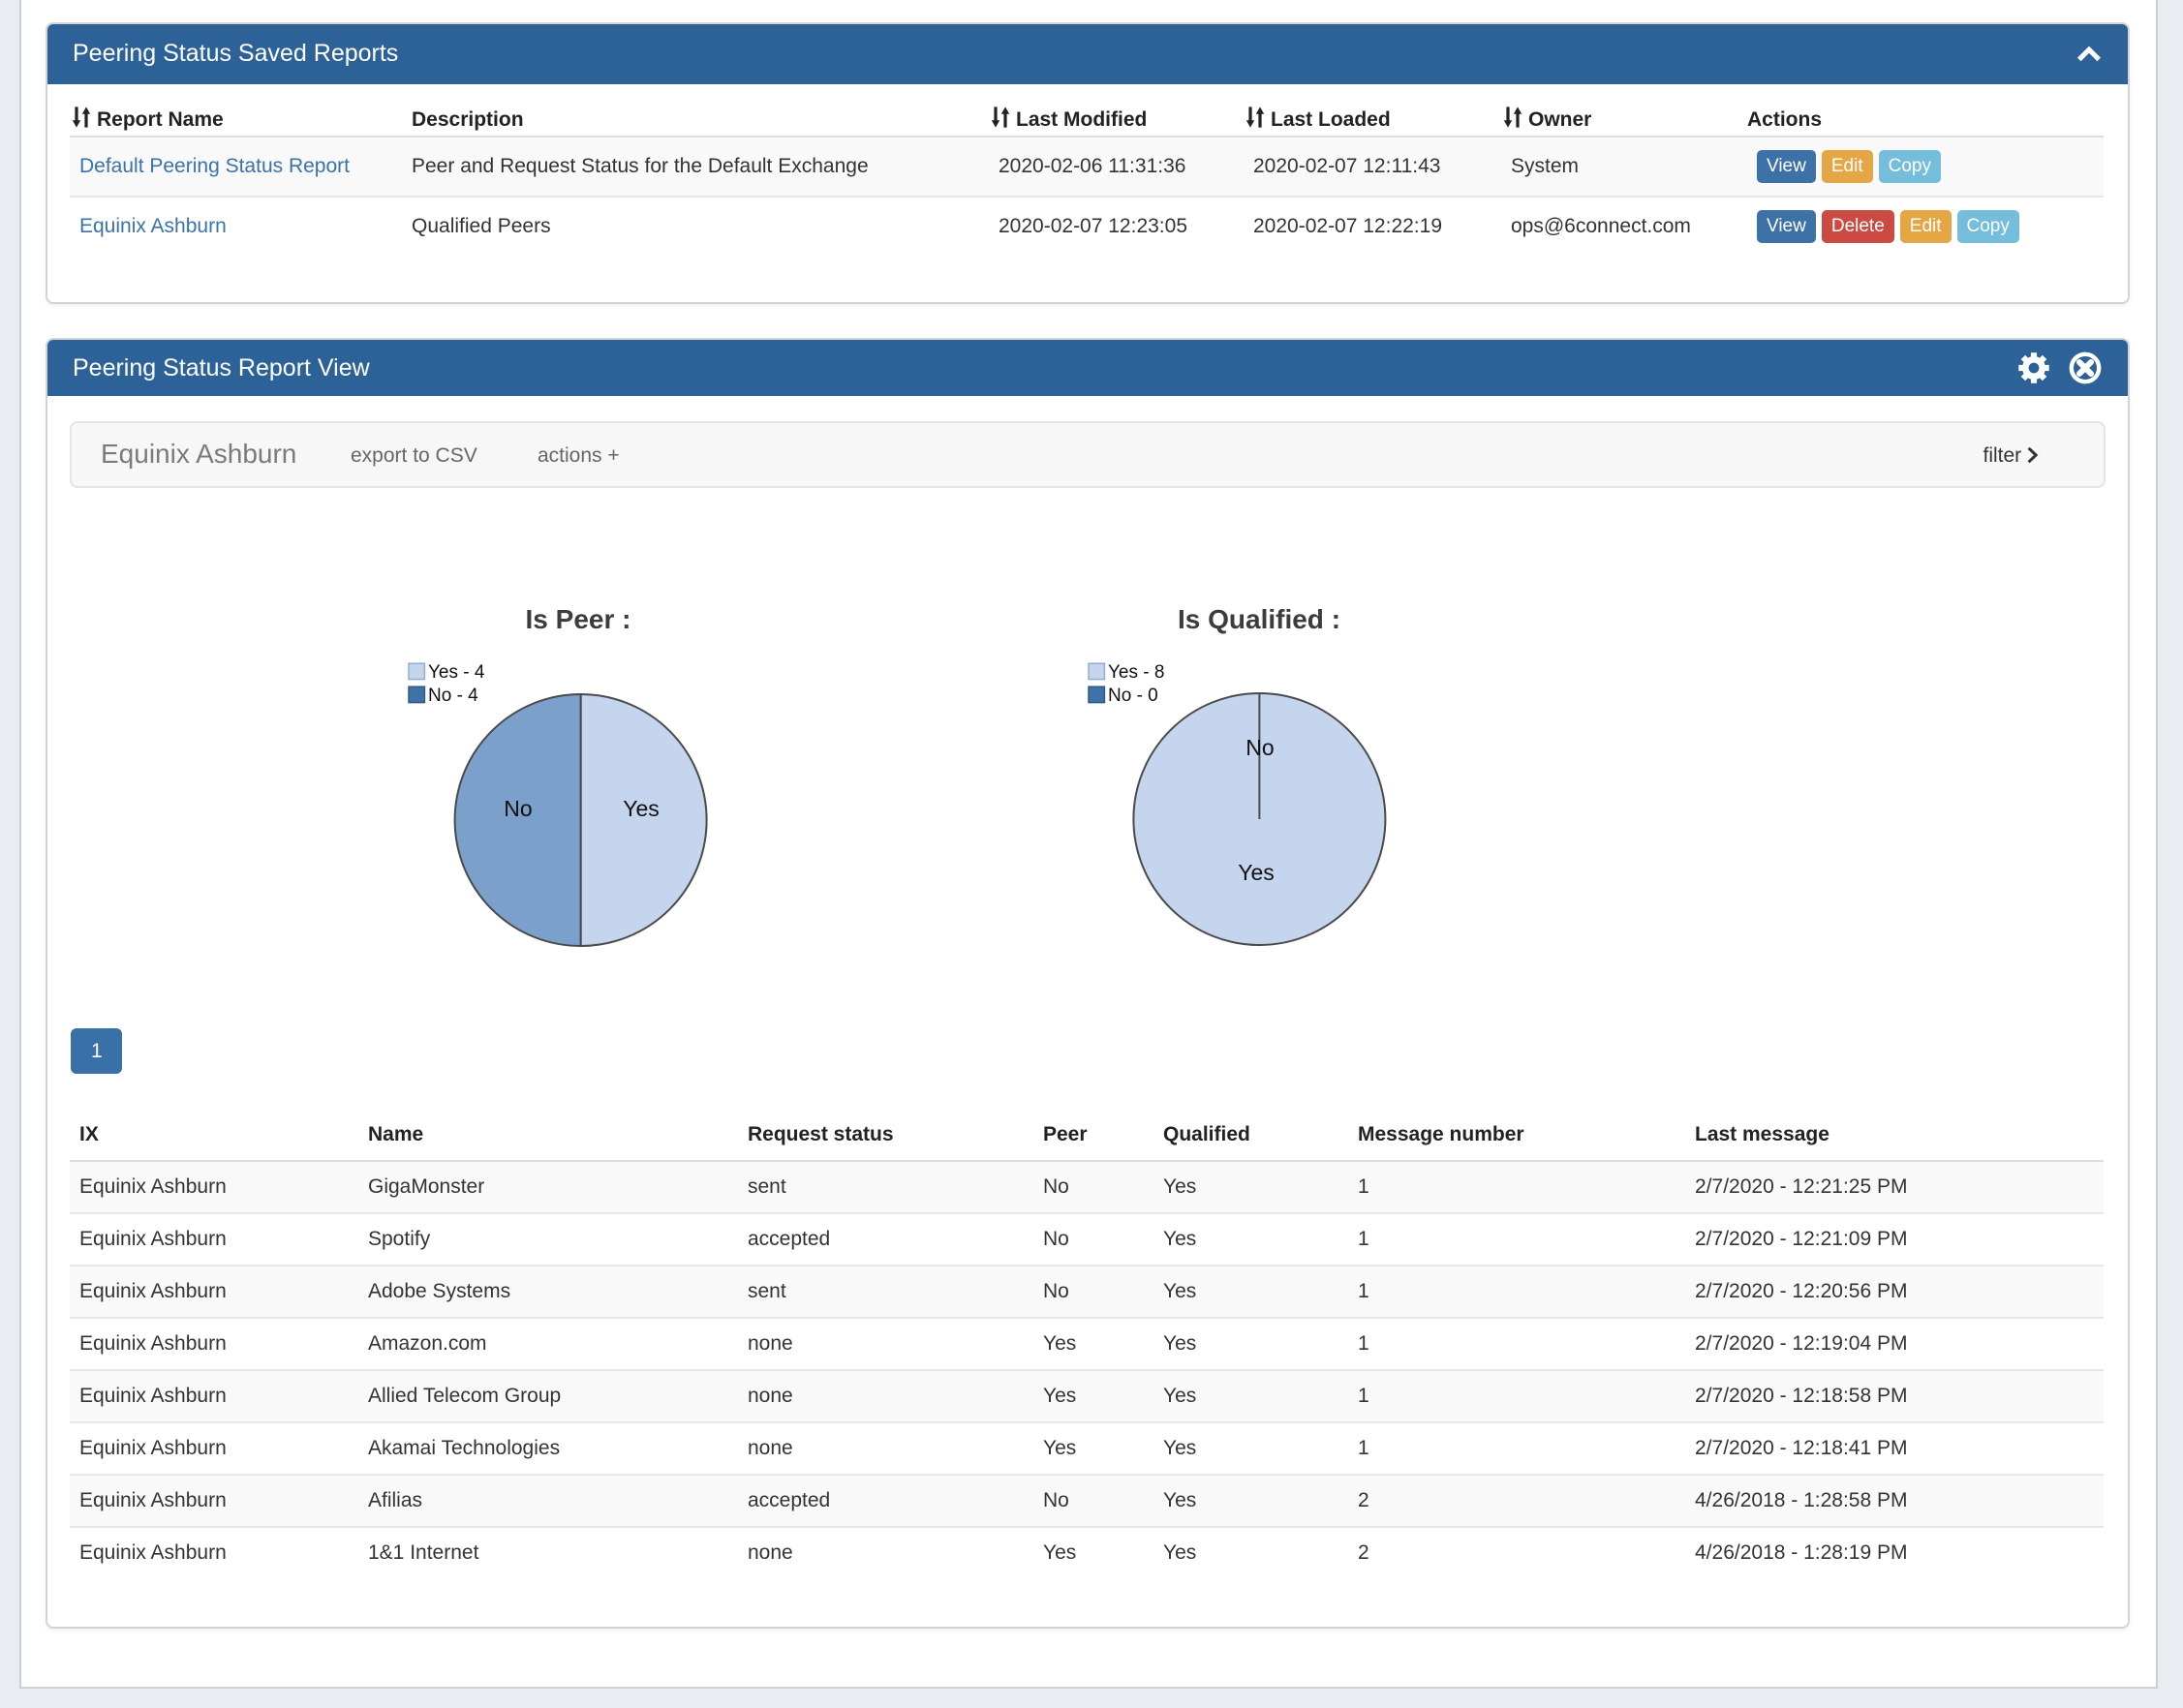 Image resolution: width=2183 pixels, height=1708 pixels. Describe the element at coordinates (1136, 672) in the screenshot. I see `svg-text: Yes - 8` at that location.